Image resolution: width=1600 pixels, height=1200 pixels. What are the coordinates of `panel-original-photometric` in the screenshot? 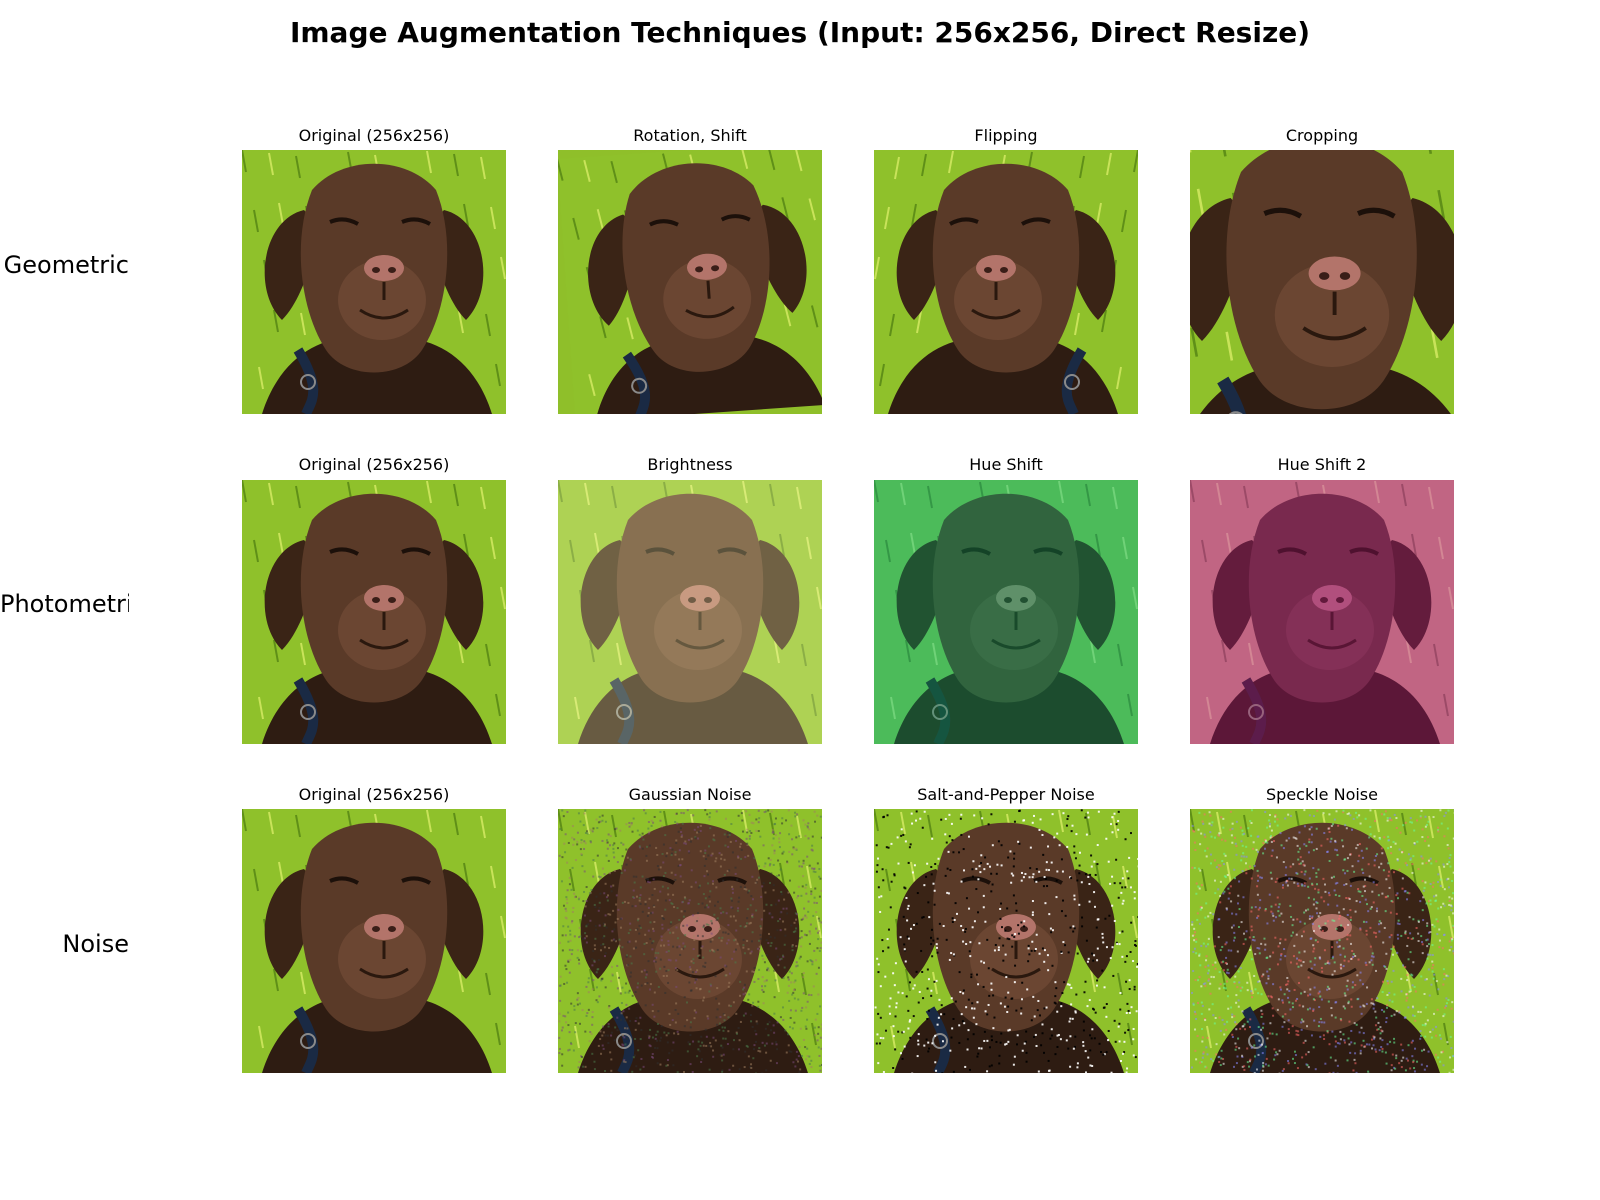 It's located at (374, 612).